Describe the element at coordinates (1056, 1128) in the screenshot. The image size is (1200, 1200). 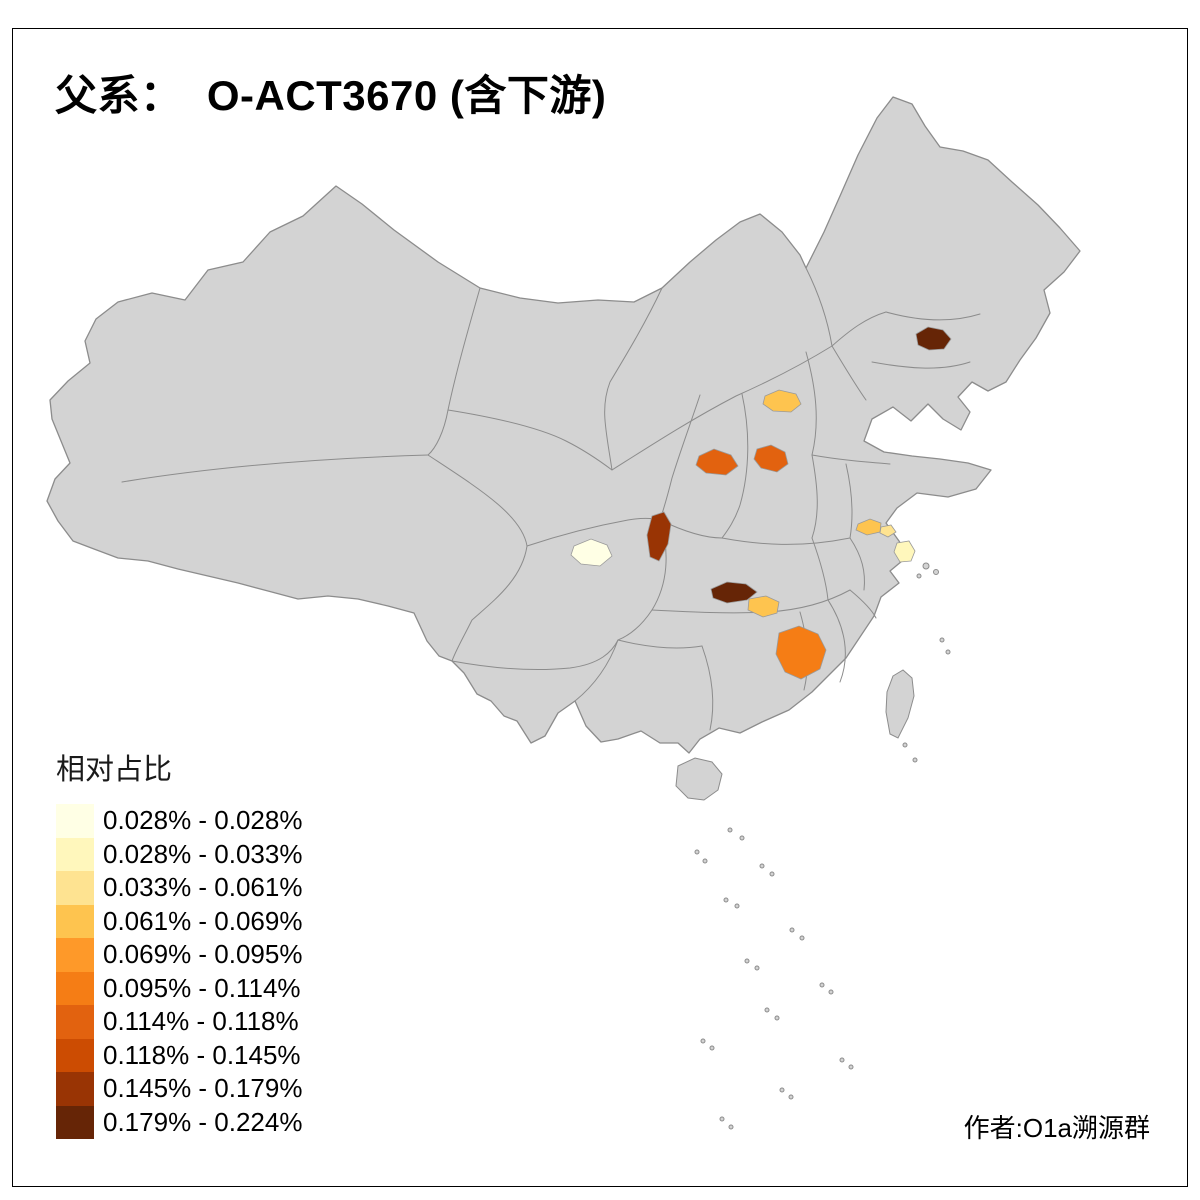
I see `author-credit: 作者:O1a溯源群` at that location.